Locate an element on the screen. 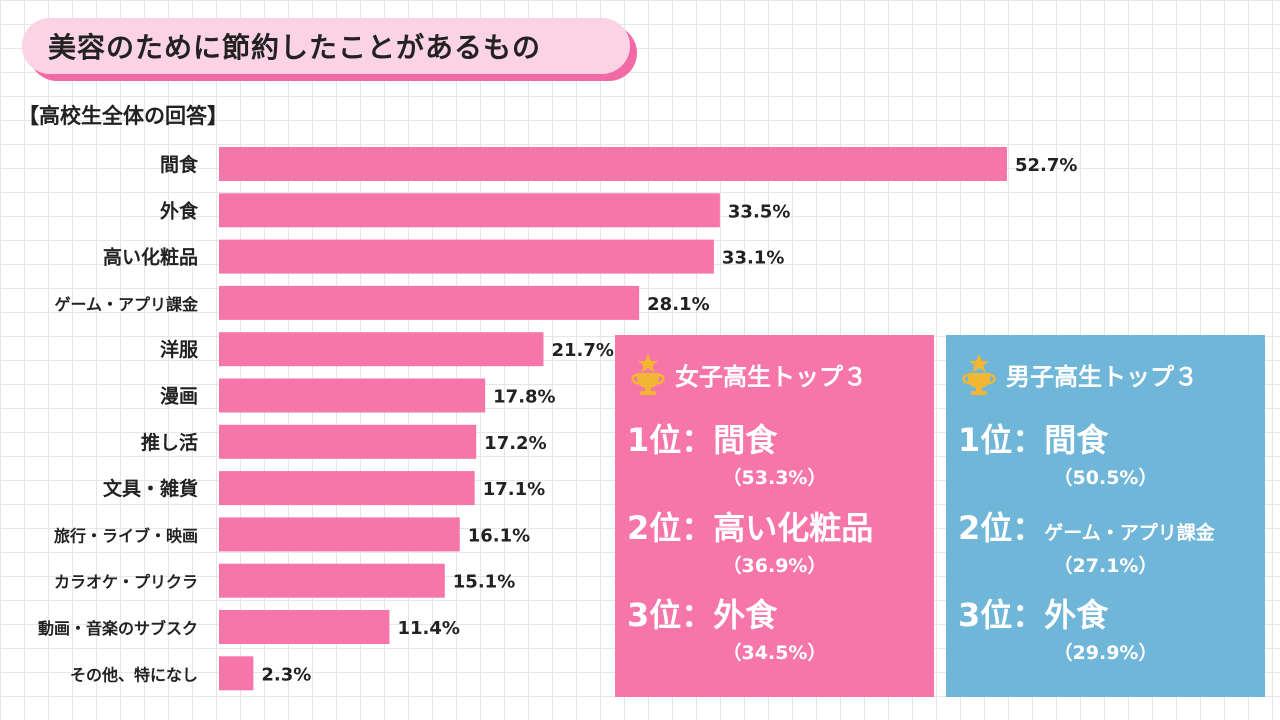 The image size is (1280, 720). girls-rank-3: 3位：外食 is located at coordinates (702, 613).